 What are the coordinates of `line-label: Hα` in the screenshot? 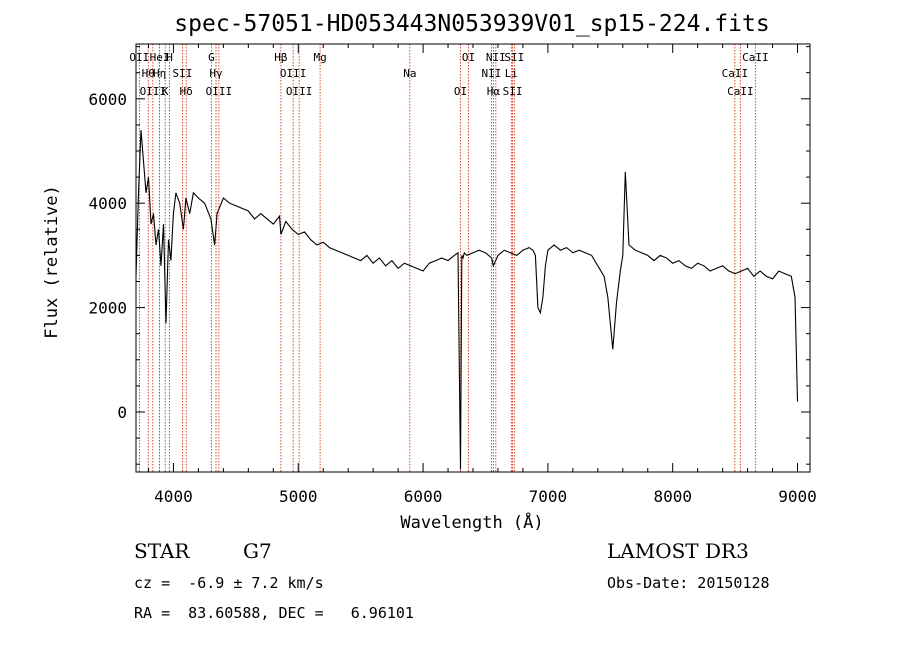 It's located at (494, 91).